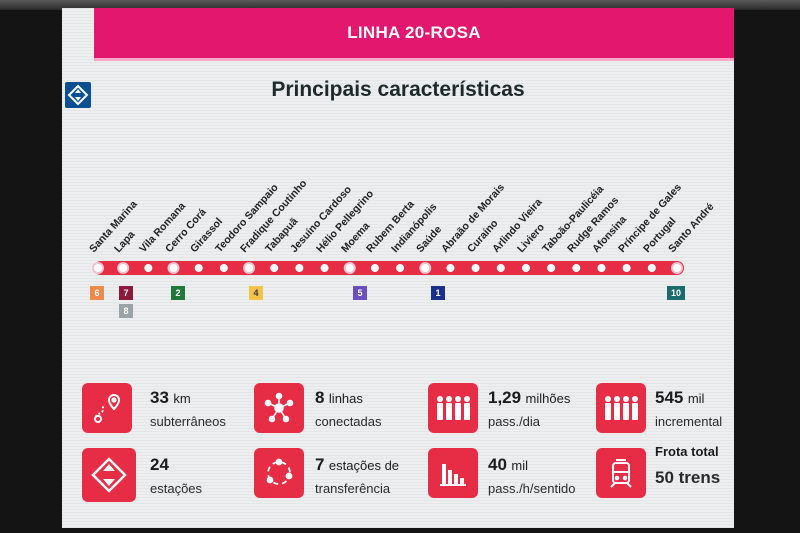 This screenshot has height=533, width=800. I want to click on route-line-bar, so click(389, 268).